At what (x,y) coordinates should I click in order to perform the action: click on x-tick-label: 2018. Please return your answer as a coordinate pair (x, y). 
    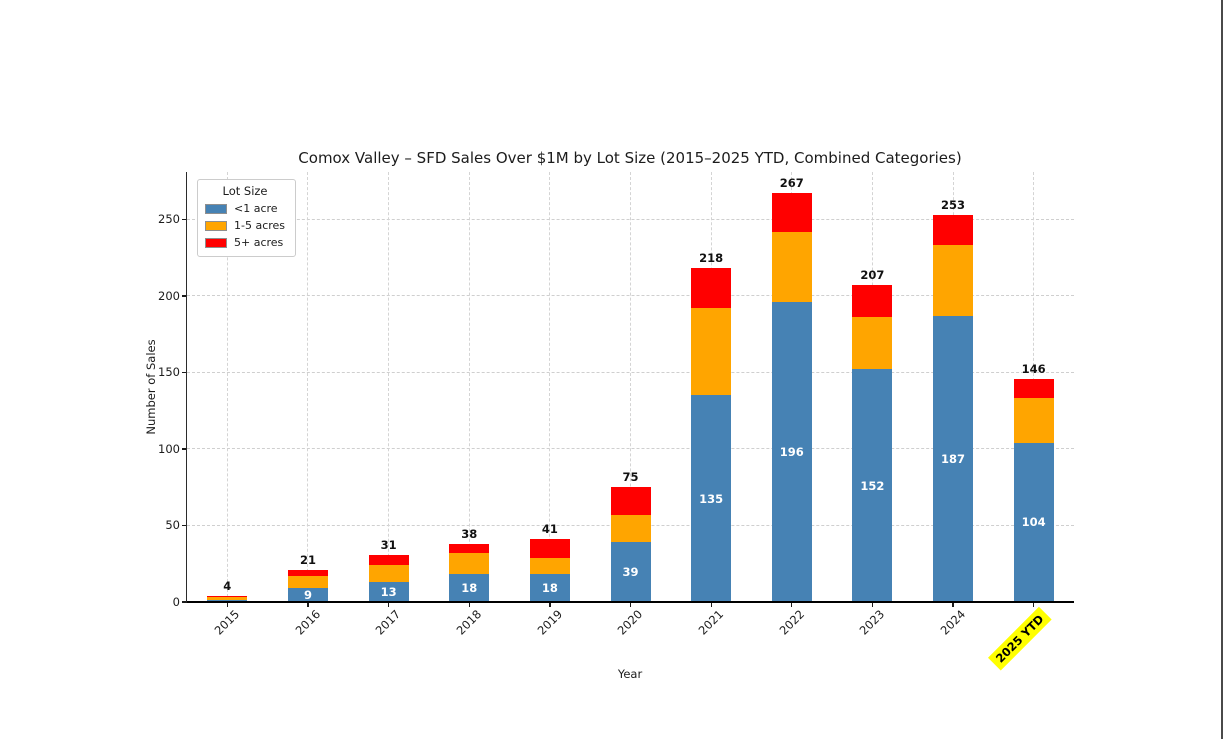
    Looking at the image, I should click on (469, 622).